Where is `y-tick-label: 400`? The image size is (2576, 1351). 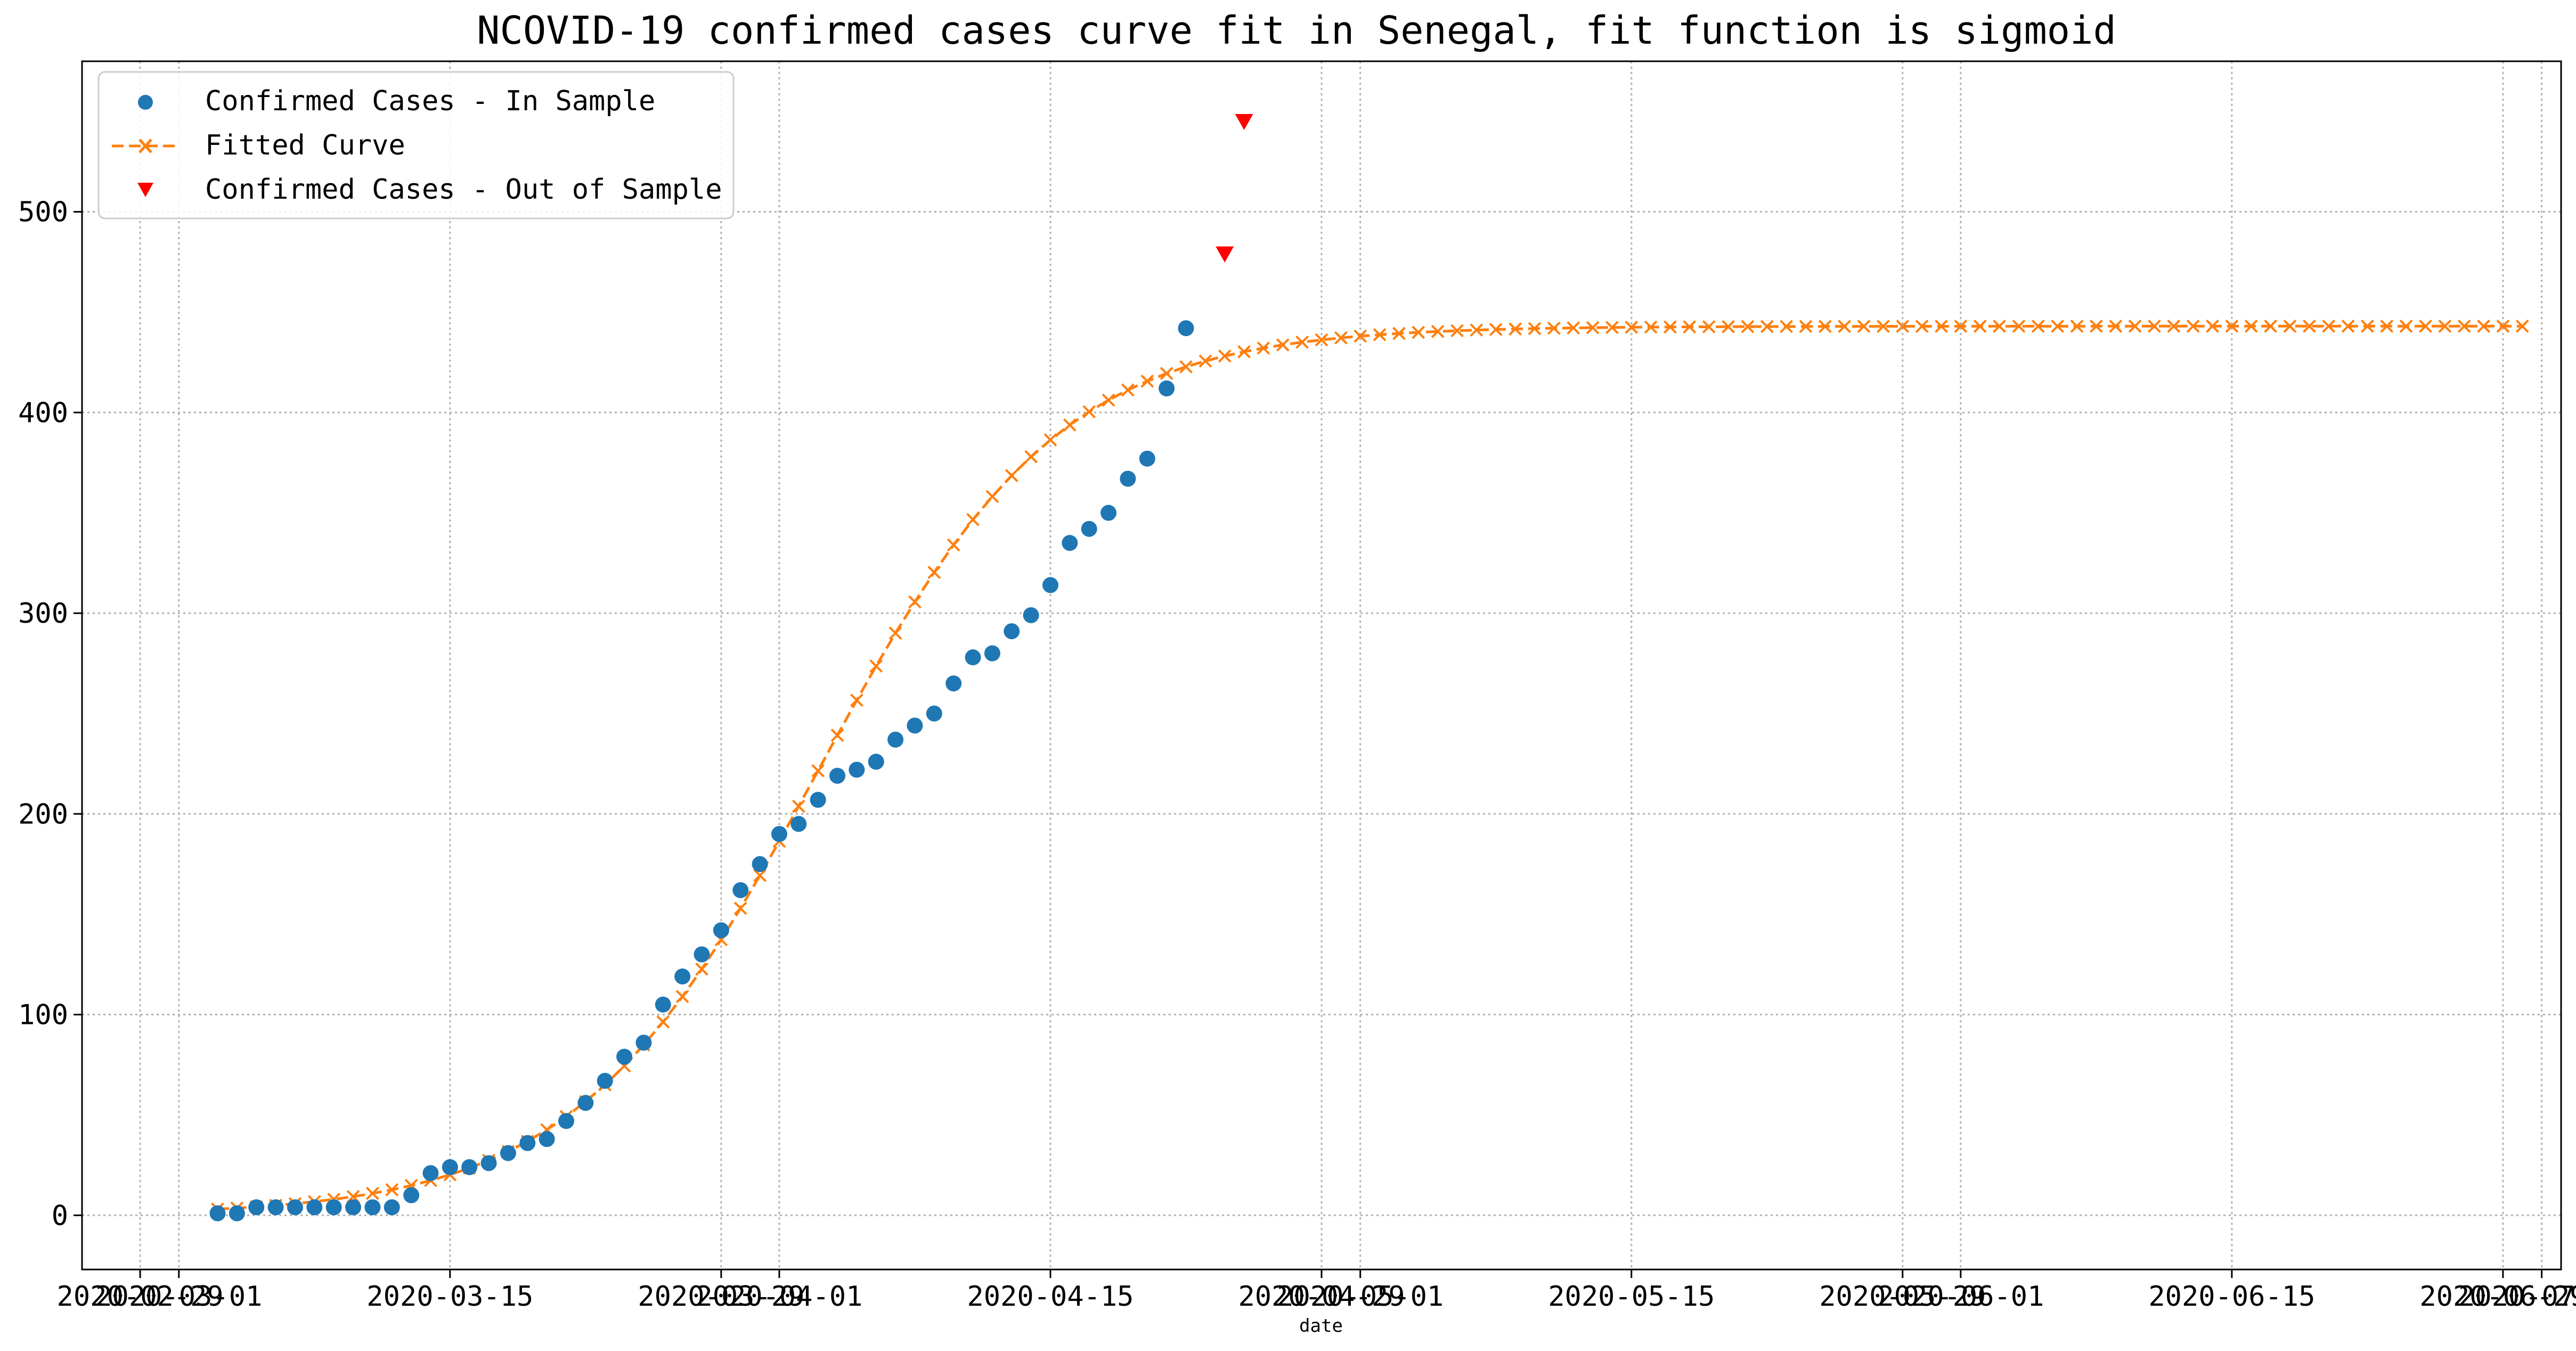
y-tick-label: 400 is located at coordinates (43, 413).